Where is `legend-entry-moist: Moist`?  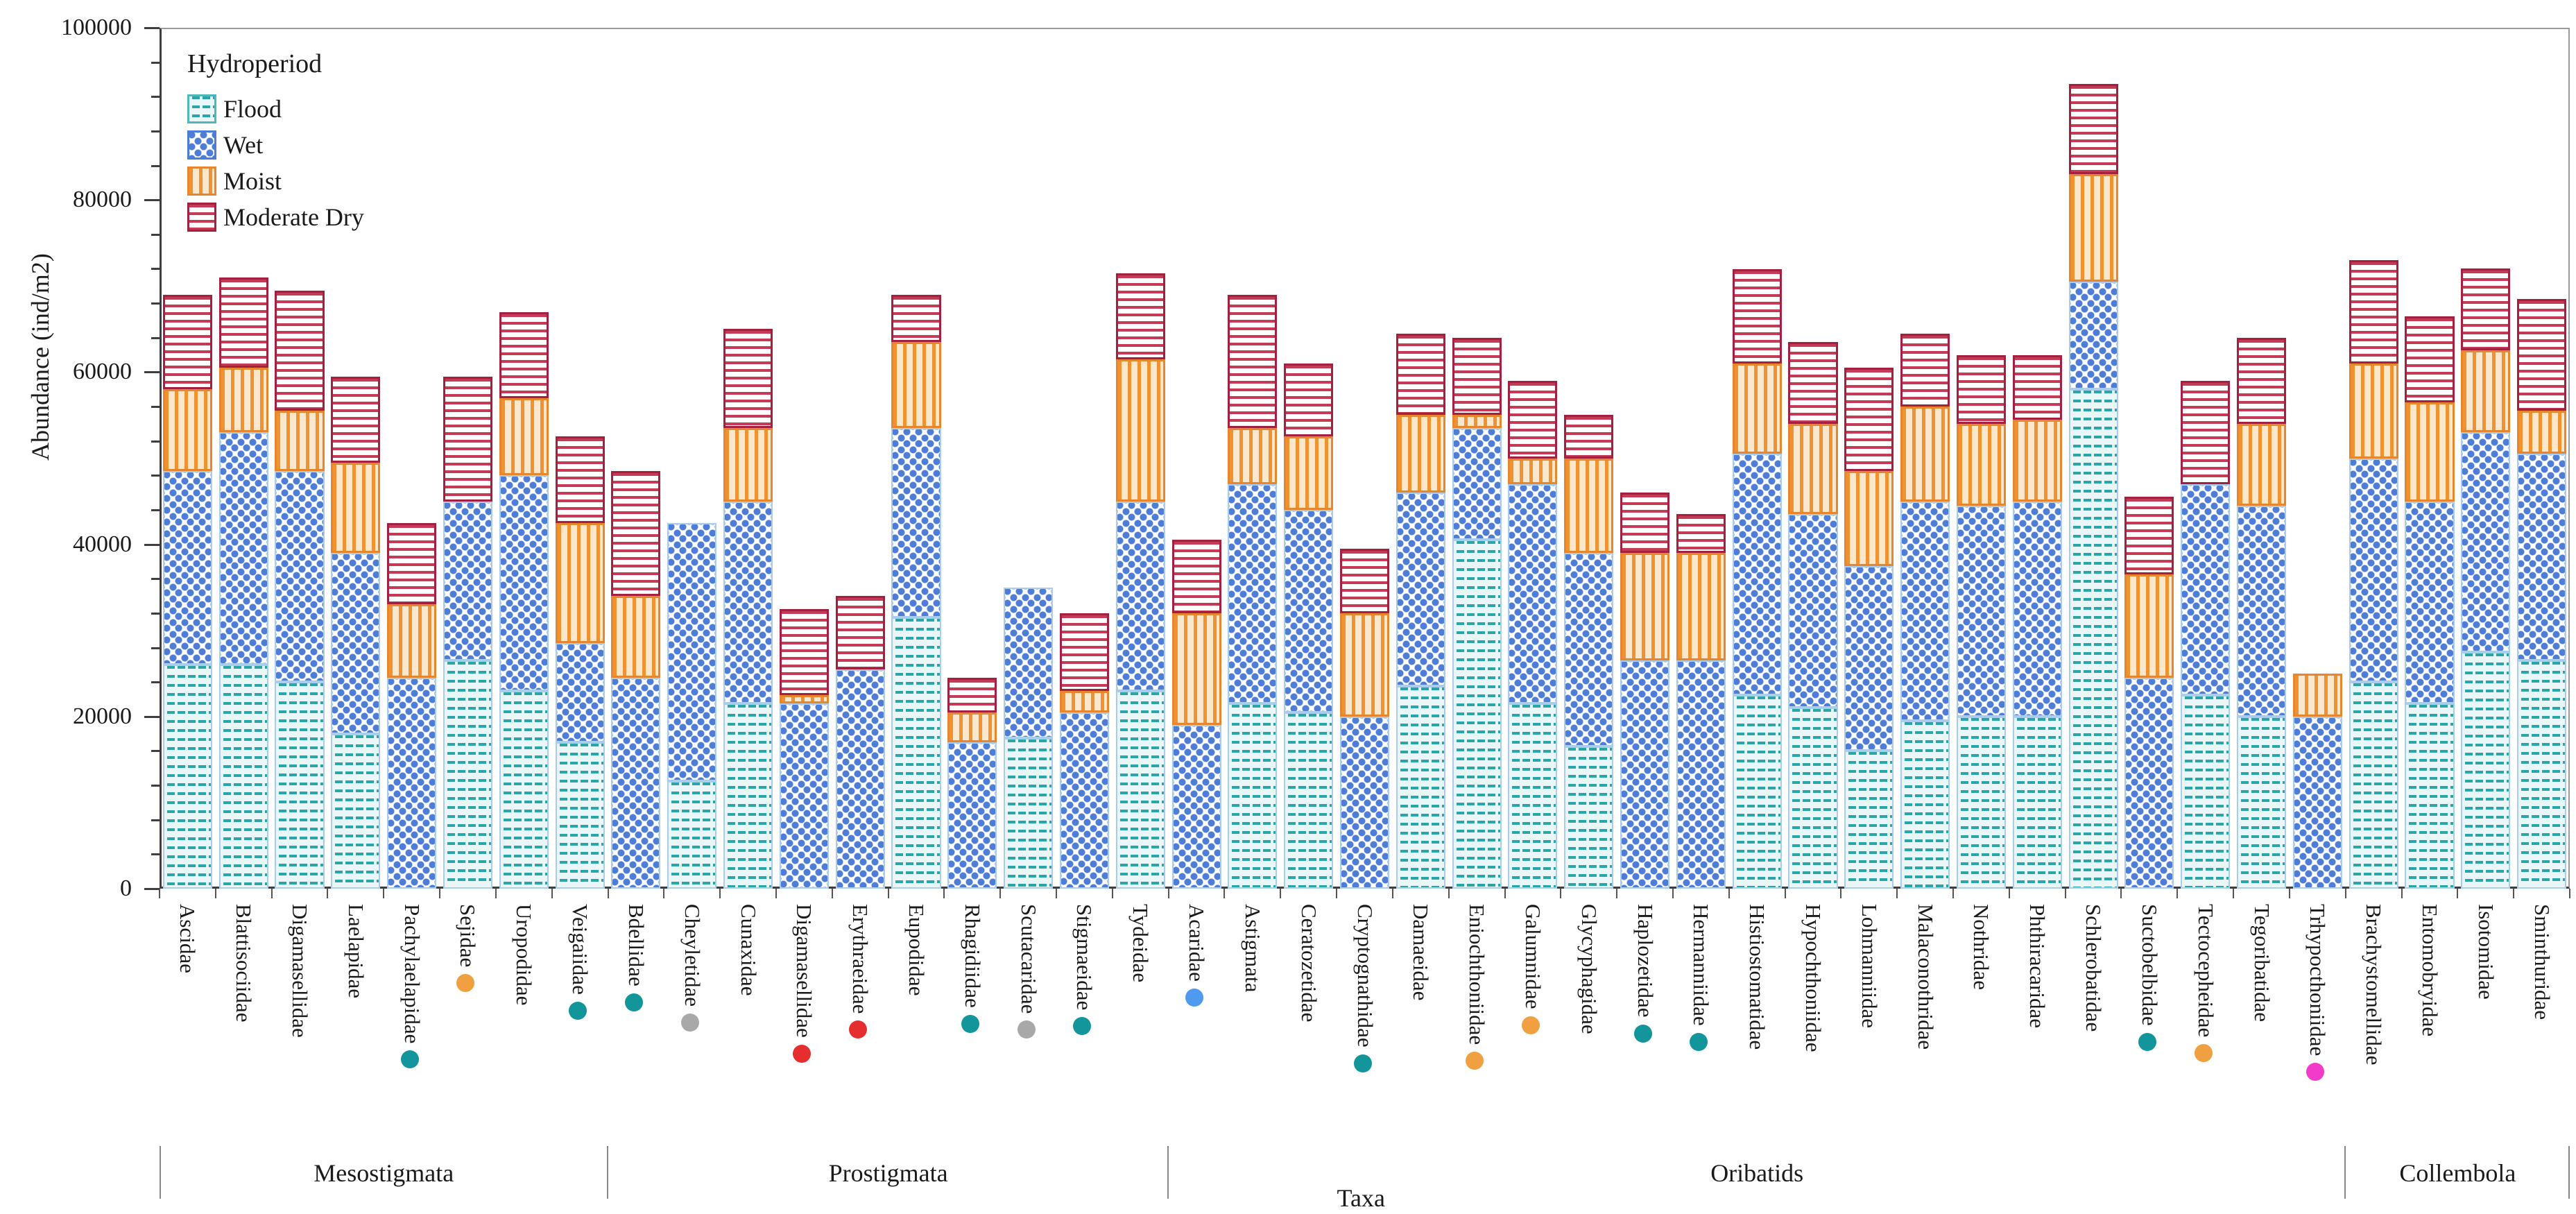
legend-entry-moist: Moist is located at coordinates (275, 181).